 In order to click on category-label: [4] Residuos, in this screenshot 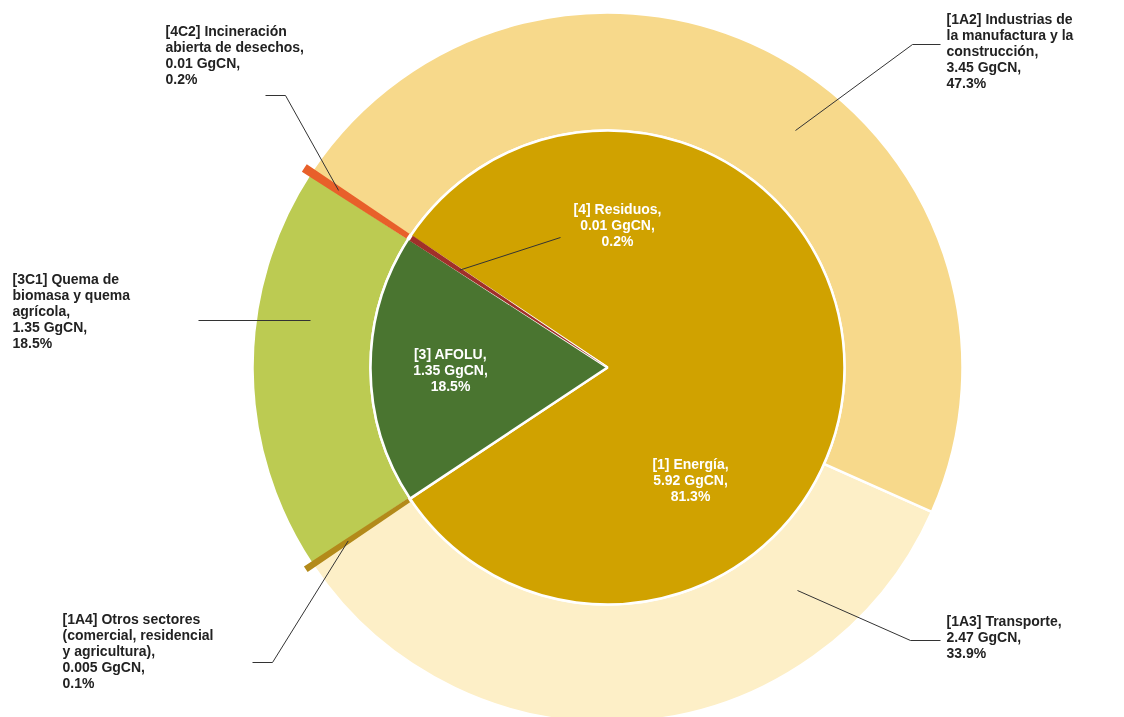, I will do `click(617, 208)`.